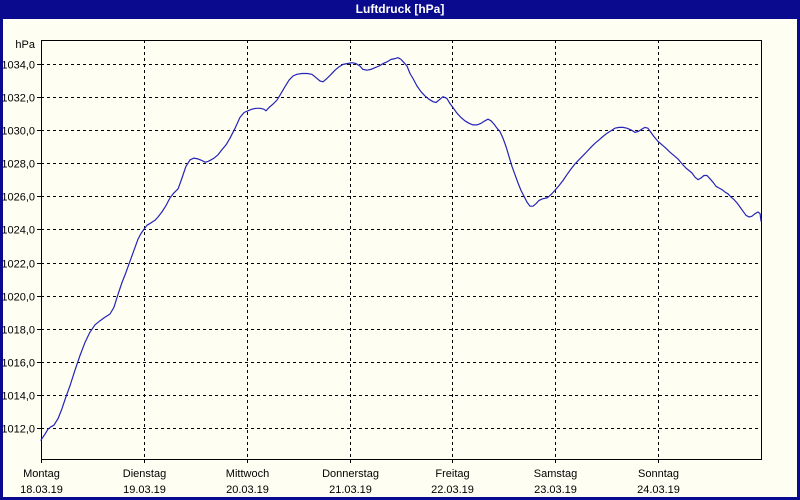  What do you see at coordinates (350, 490) in the screenshot?
I see `x-tick-date-label: 21.03.19` at bounding box center [350, 490].